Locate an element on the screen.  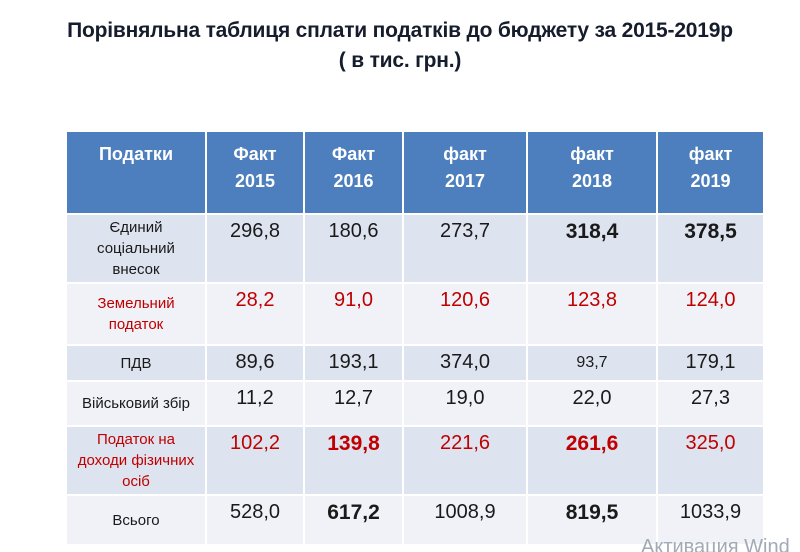
table-row-2: ПДВ 89,6 193,1 374,0 93,7 179,1 is located at coordinates (415, 363).